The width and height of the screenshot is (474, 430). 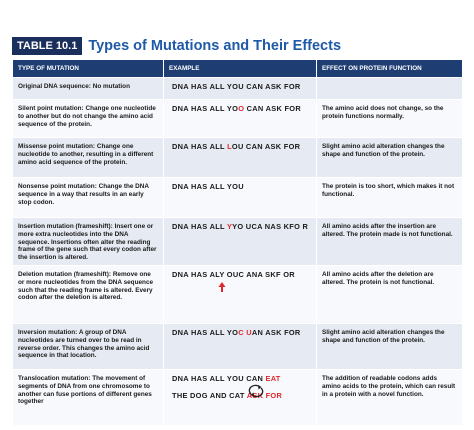 I want to click on example-line: DNA HAS ALL YOU CAN EAT, so click(x=241, y=379).